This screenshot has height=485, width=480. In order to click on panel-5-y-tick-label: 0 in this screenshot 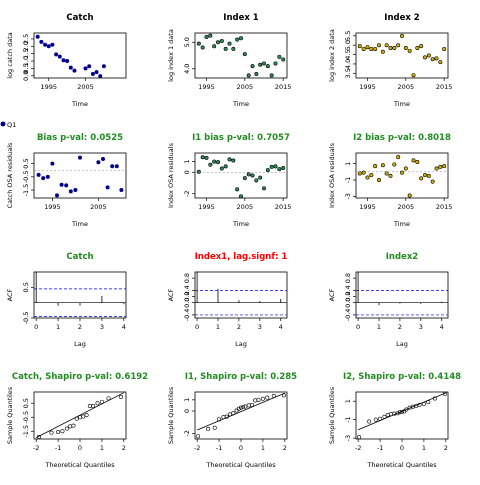, I will do `click(187, 172)`.